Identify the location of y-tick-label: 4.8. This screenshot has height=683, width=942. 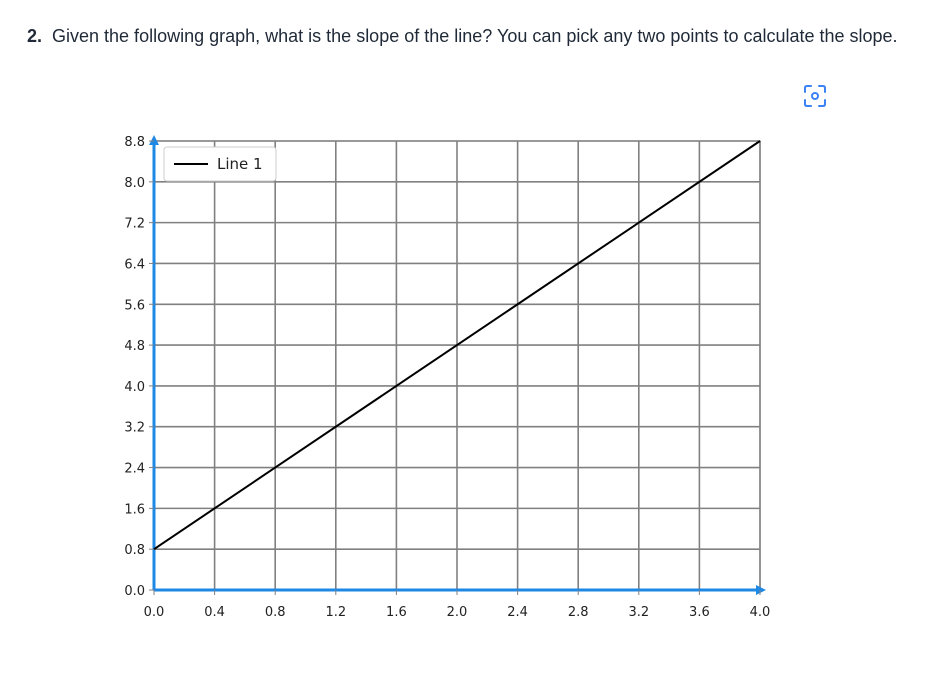
(134, 346).